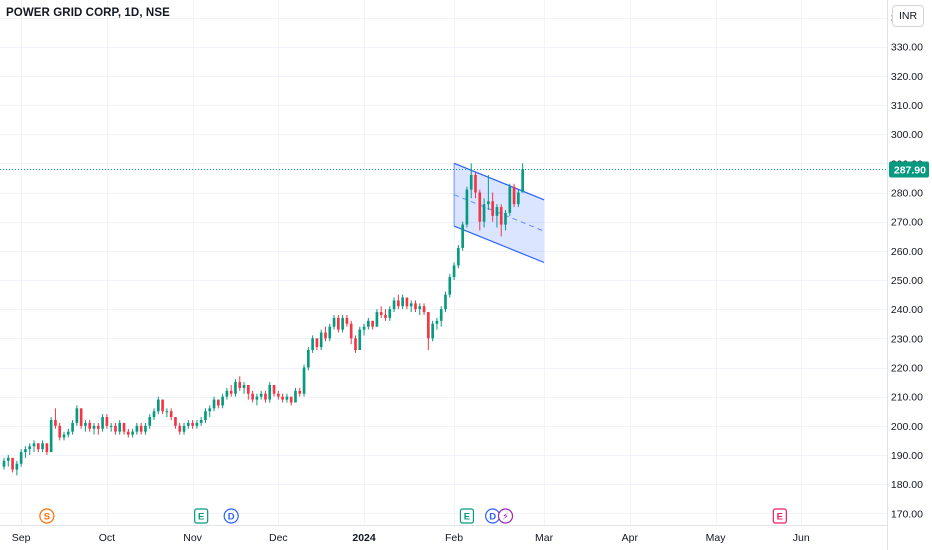 Image resolution: width=932 pixels, height=550 pixels. What do you see at coordinates (192, 538) in the screenshot?
I see `time-tick-label: Nov` at bounding box center [192, 538].